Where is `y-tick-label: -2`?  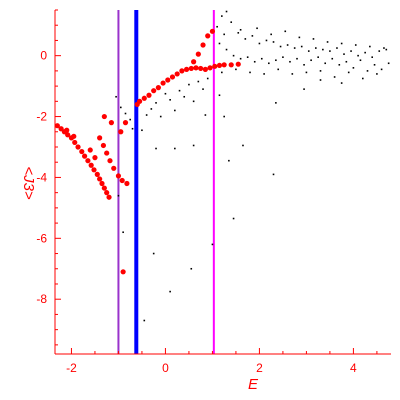
y-tick-label: -2 is located at coordinates (41, 117).